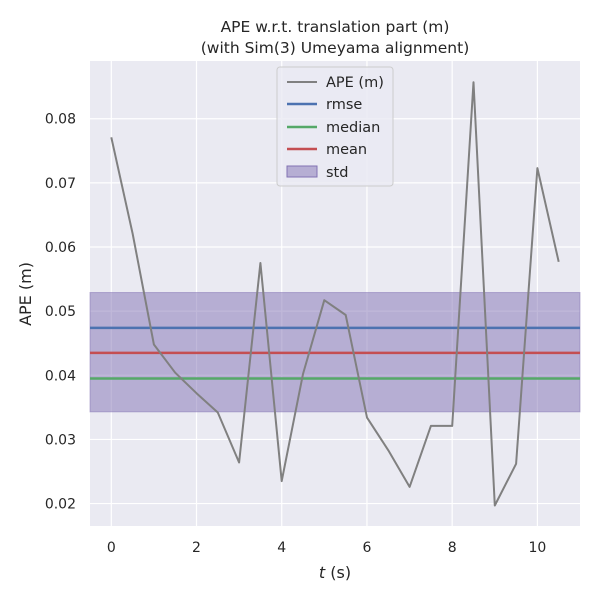  What do you see at coordinates (322, 572) in the screenshot?
I see `x-axis-label-var: t` at bounding box center [322, 572].